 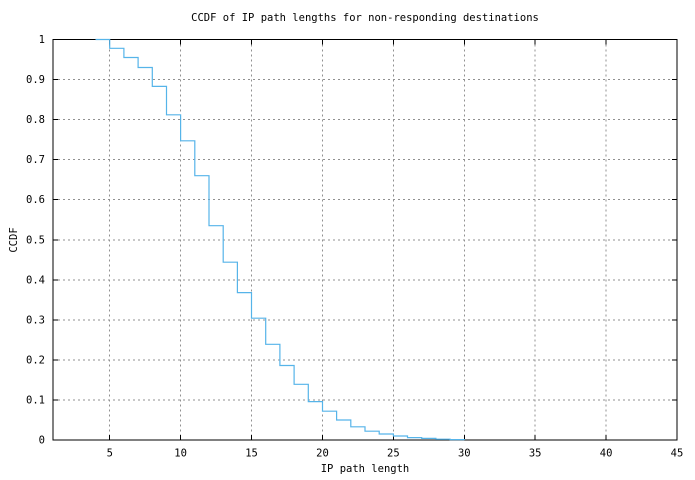 I want to click on x-tick-label: 25, so click(x=393, y=454).